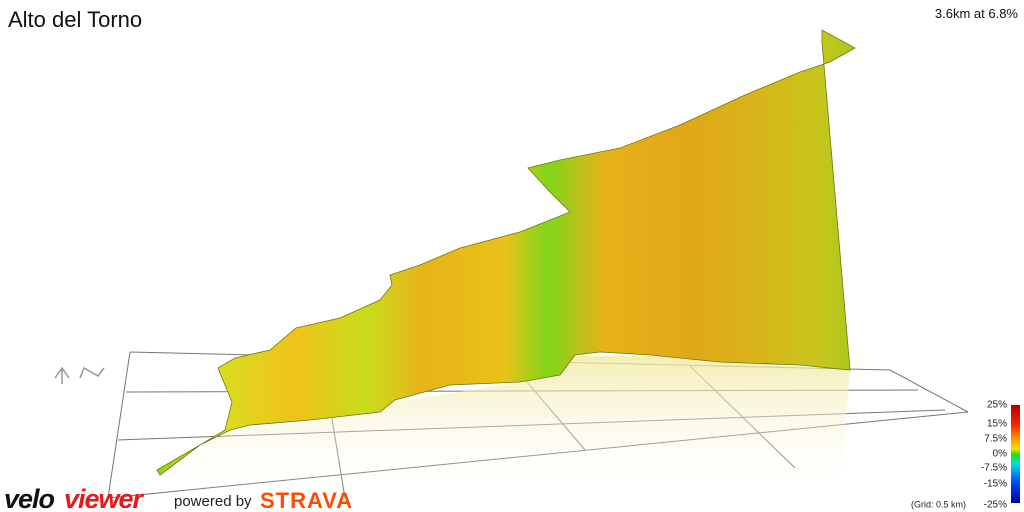 The image size is (1024, 512). I want to click on summary: 3.6km at 6.8%, so click(977, 13).